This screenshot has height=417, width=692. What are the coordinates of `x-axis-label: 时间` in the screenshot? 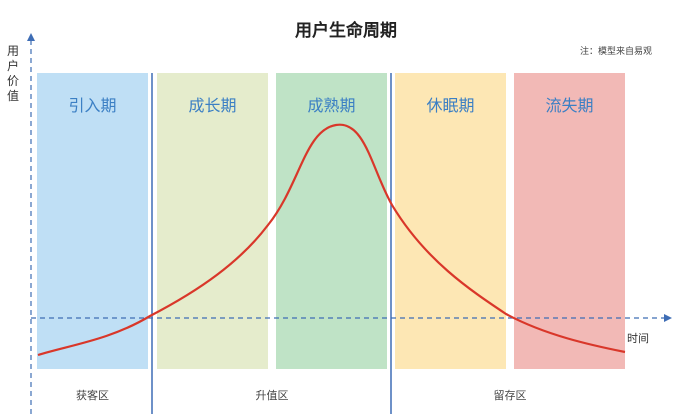 It's located at (638, 338).